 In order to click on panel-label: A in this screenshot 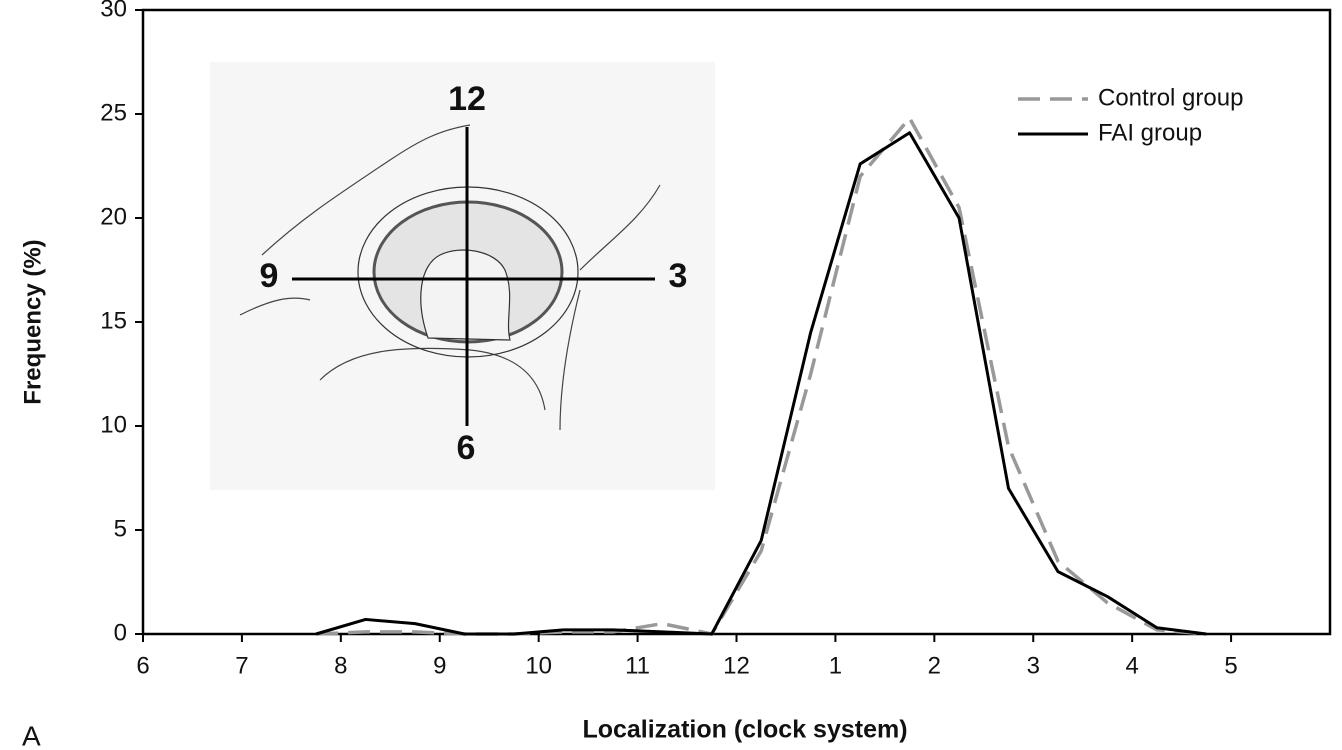, I will do `click(31, 735)`.